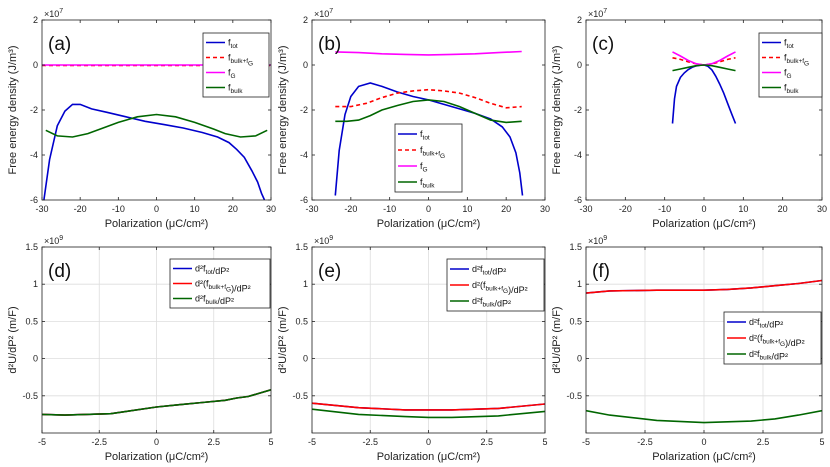 The height and width of the screenshot is (467, 830). What do you see at coordinates (59, 271) in the screenshot?
I see `panel-label: (d)` at bounding box center [59, 271].